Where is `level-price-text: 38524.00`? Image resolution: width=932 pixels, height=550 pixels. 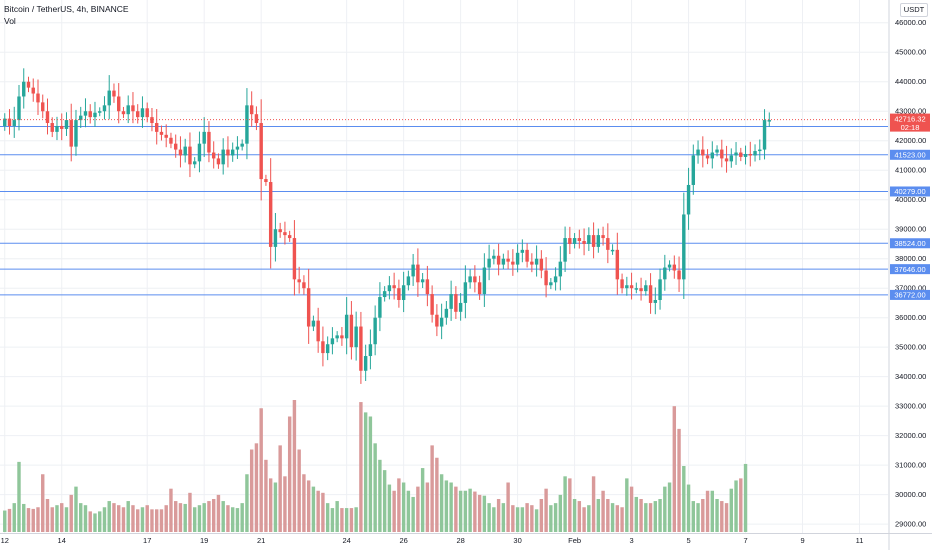 level-price-text: 38524.00 is located at coordinates (909, 243).